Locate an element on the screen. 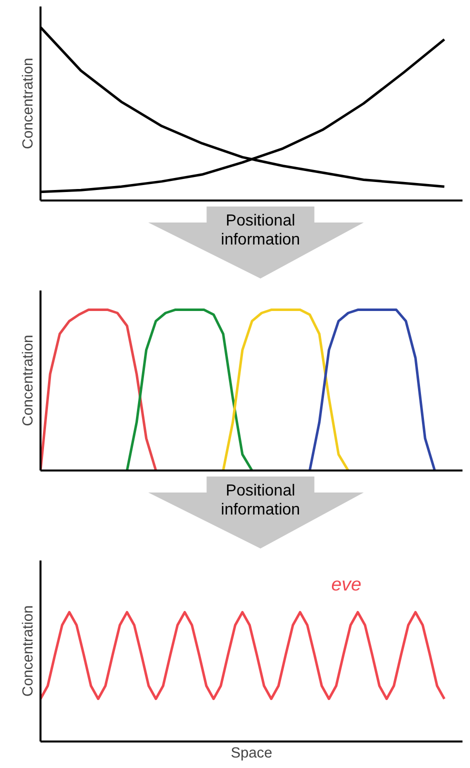  series-label: eve is located at coordinates (346, 583).